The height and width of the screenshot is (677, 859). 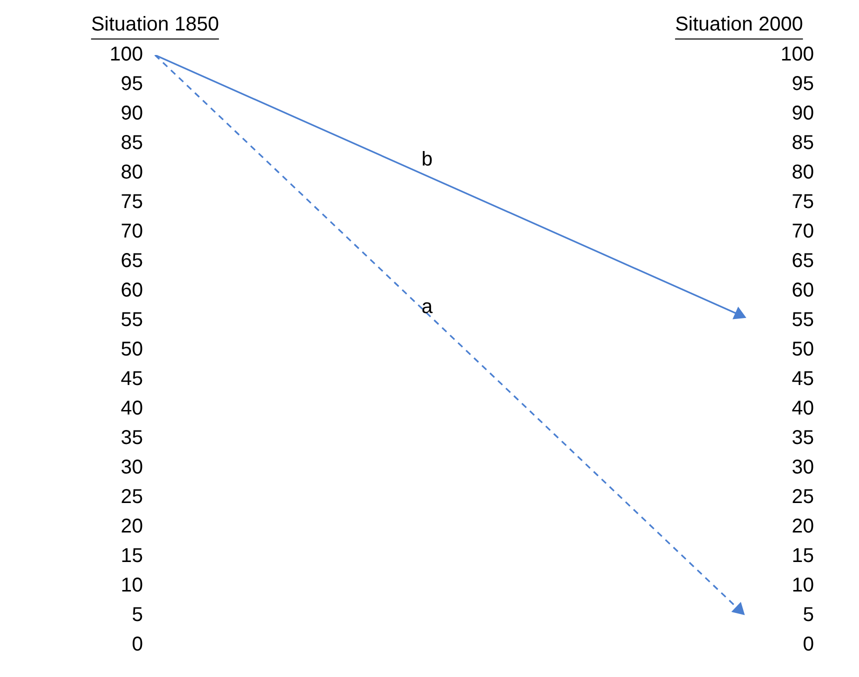 What do you see at coordinates (797, 55) in the screenshot?
I see `y2-tick-label: 100` at bounding box center [797, 55].